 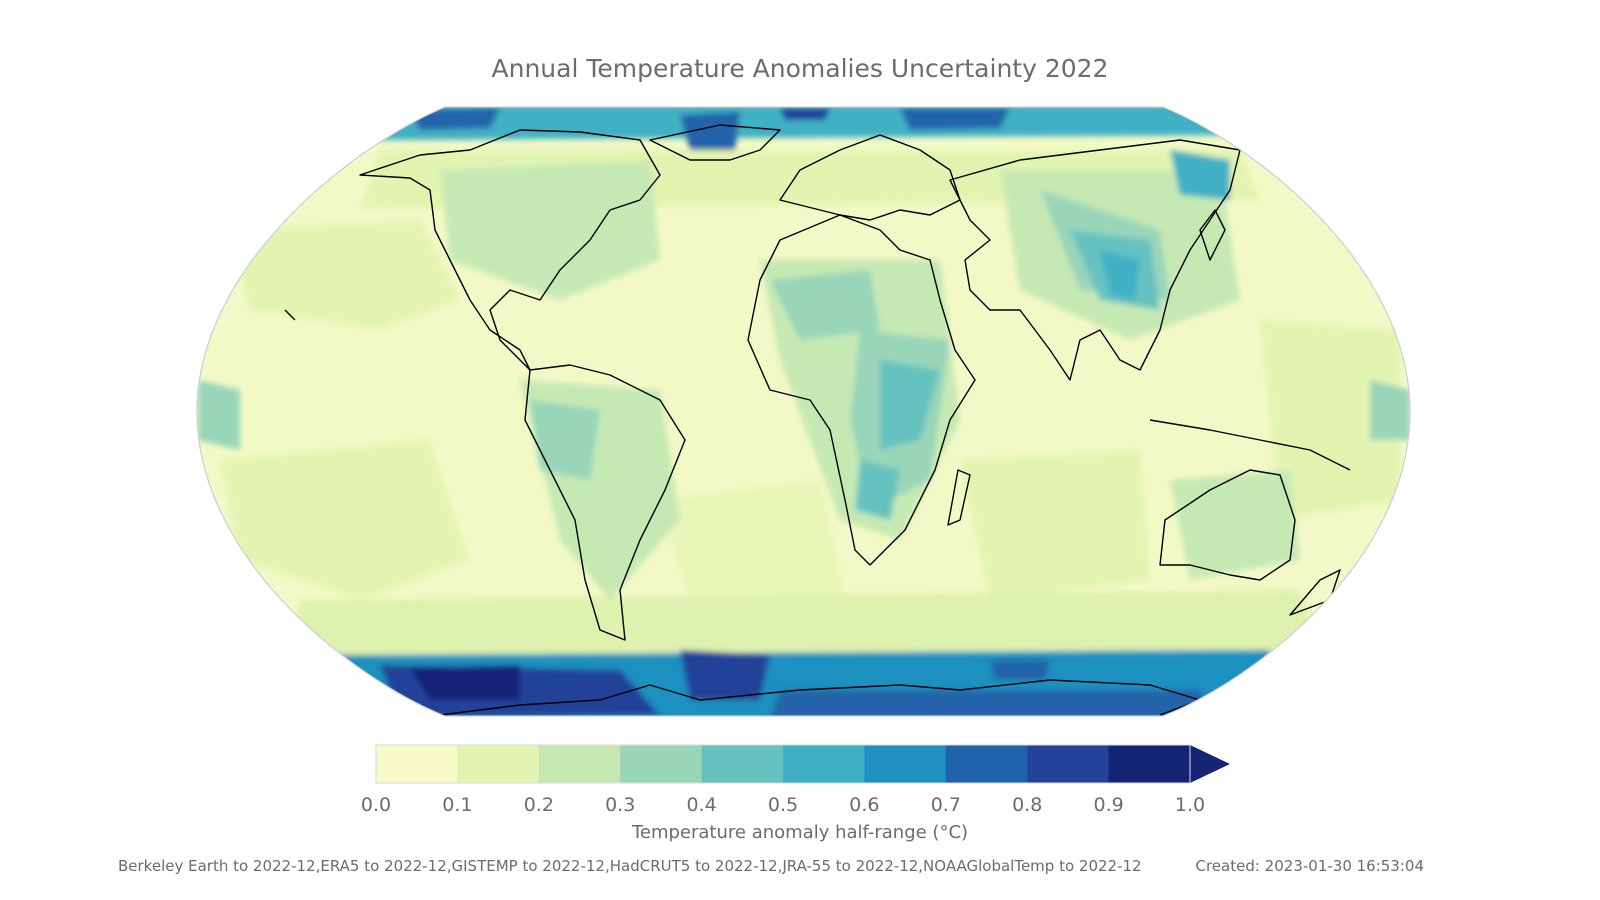 I want to click on colorbar-tick-label: 0.7, so click(x=946, y=805).